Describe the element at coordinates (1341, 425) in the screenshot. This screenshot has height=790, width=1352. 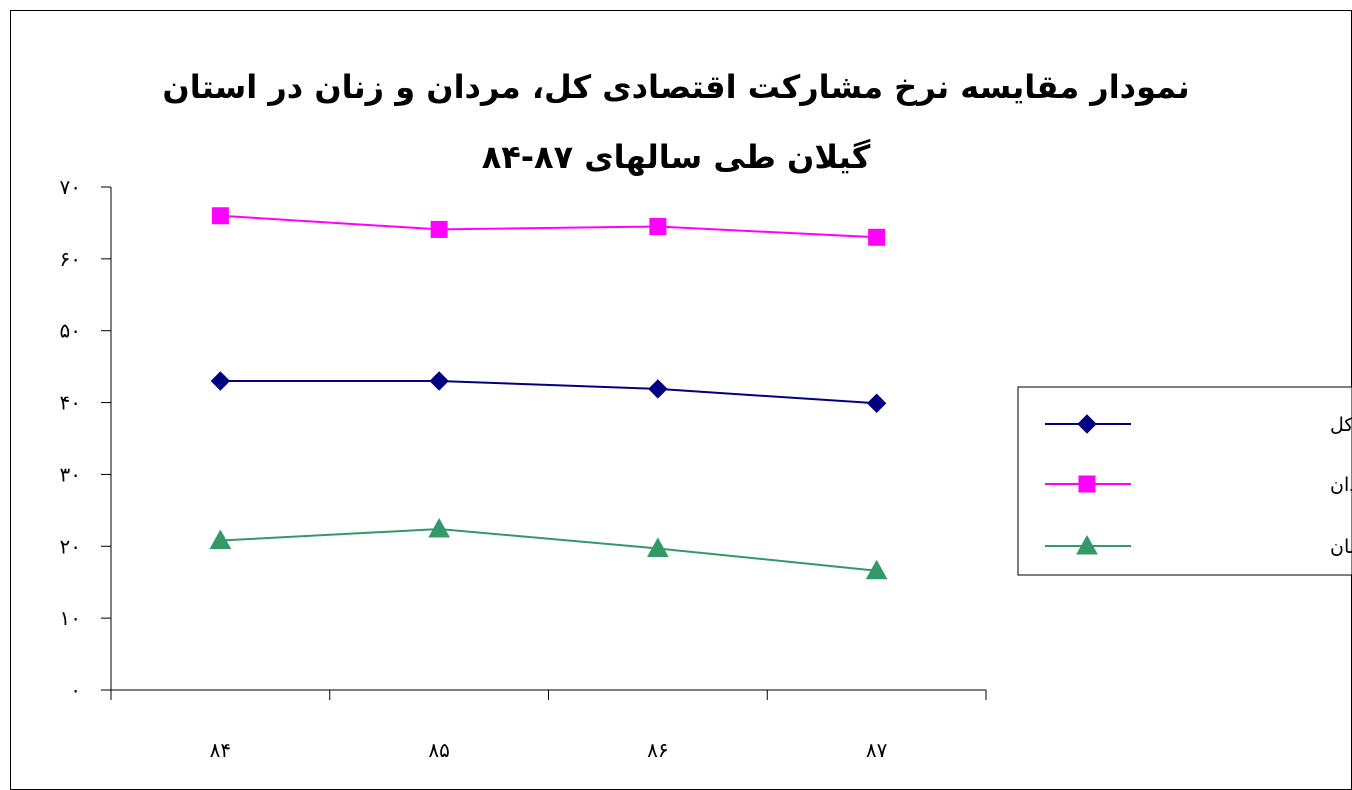
I see `legend-label-1: نرخ مشارکت کل` at that location.